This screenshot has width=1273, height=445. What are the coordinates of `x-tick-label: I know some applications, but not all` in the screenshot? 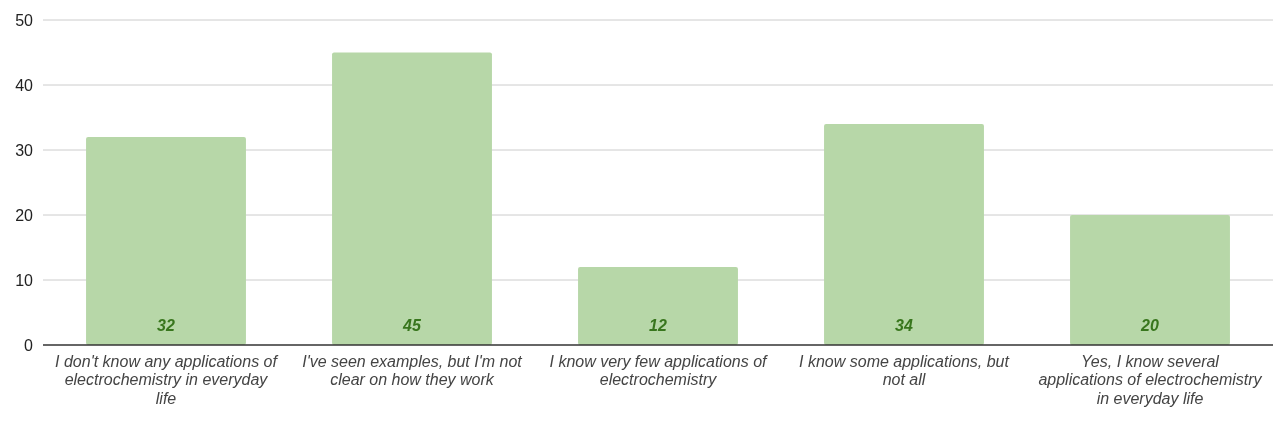 It's located at (904, 371).